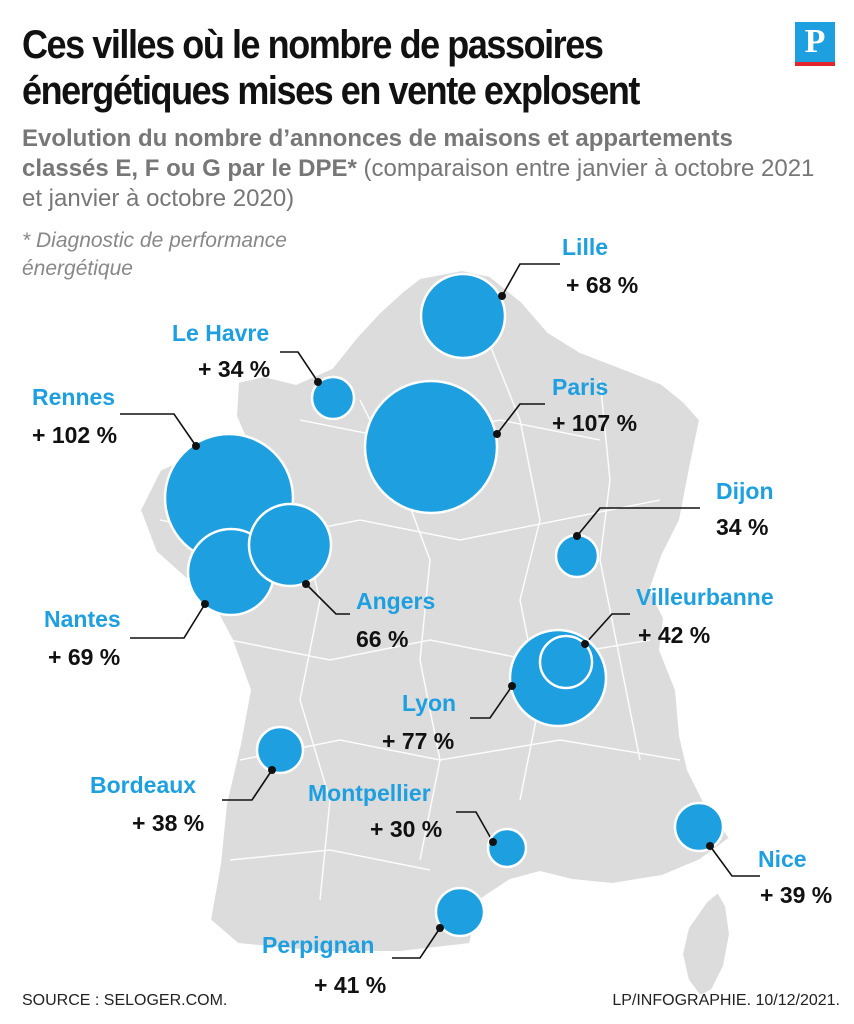 This screenshot has width=854, height=1024. I want to click on leader-line-bordeaux, so click(247, 785).